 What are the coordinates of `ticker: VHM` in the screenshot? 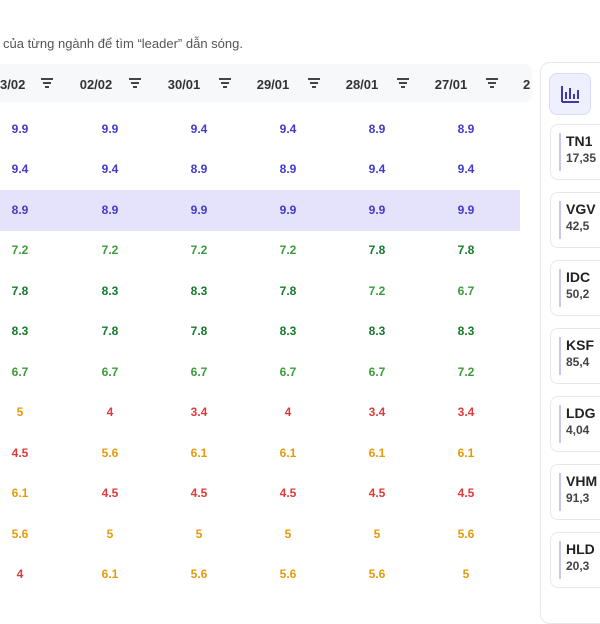 It's located at (582, 481).